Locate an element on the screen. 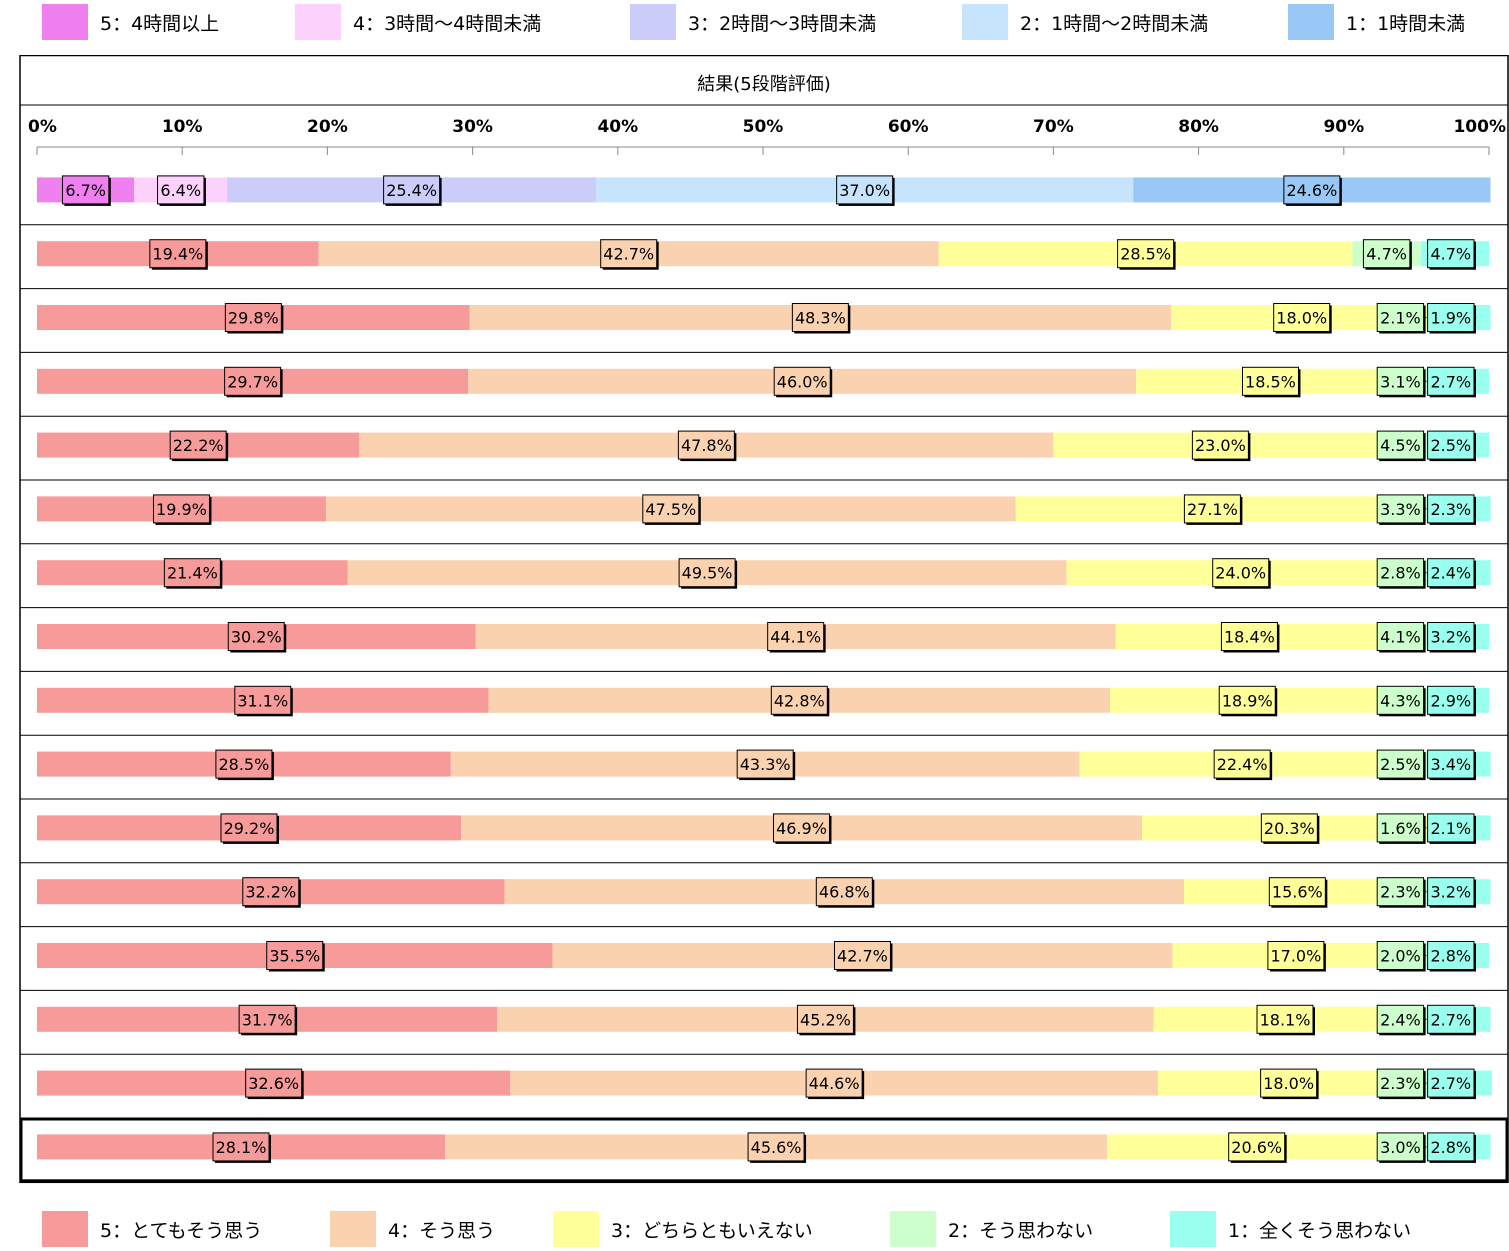 The width and height of the screenshot is (1509, 1251). data-label: 42.7% is located at coordinates (862, 956).